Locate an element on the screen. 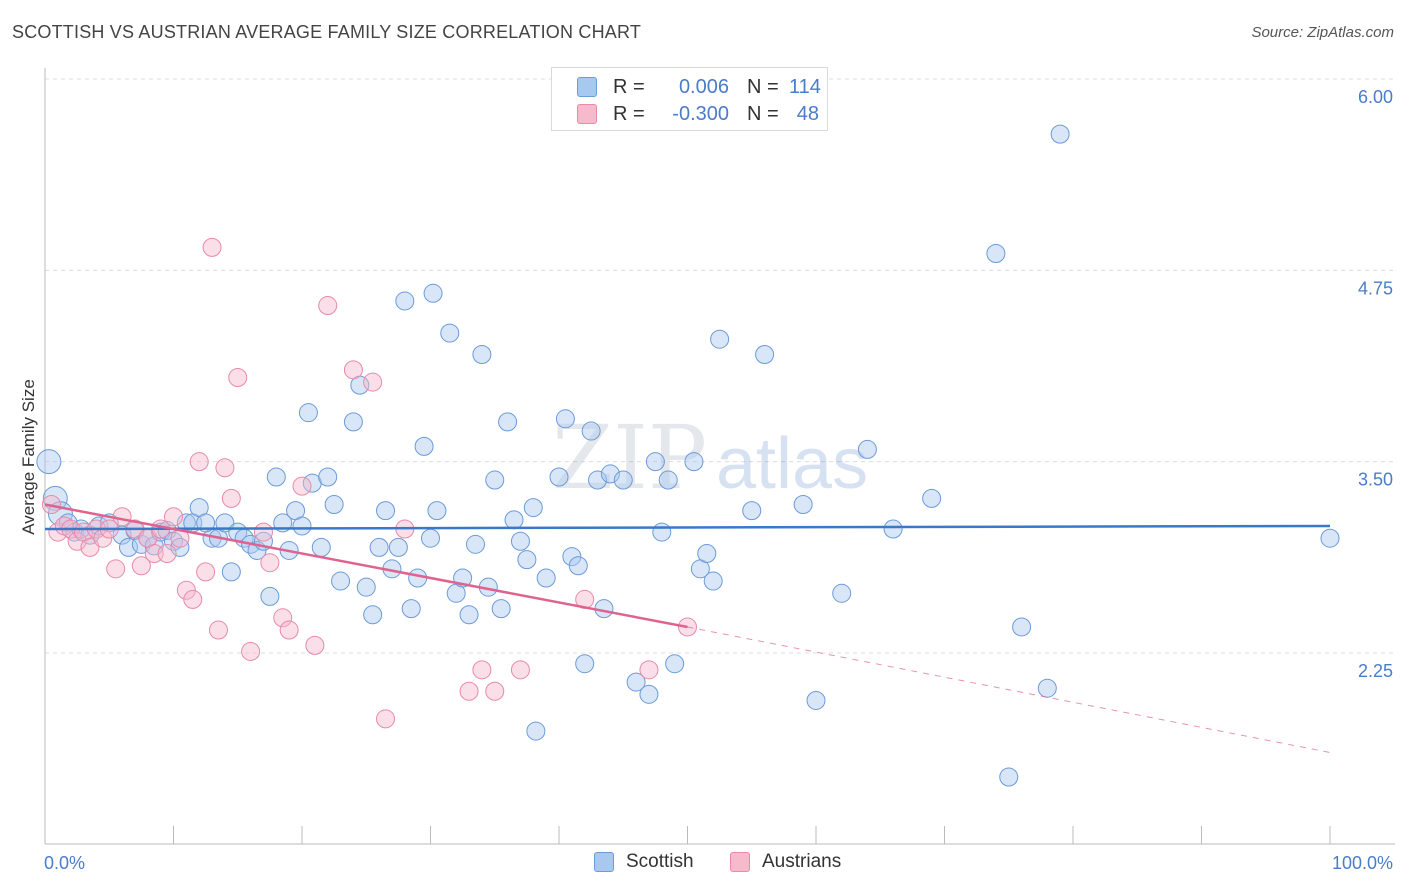 This screenshot has width=1406, height=892. legend-r-value: -0.300 is located at coordinates (700, 113).